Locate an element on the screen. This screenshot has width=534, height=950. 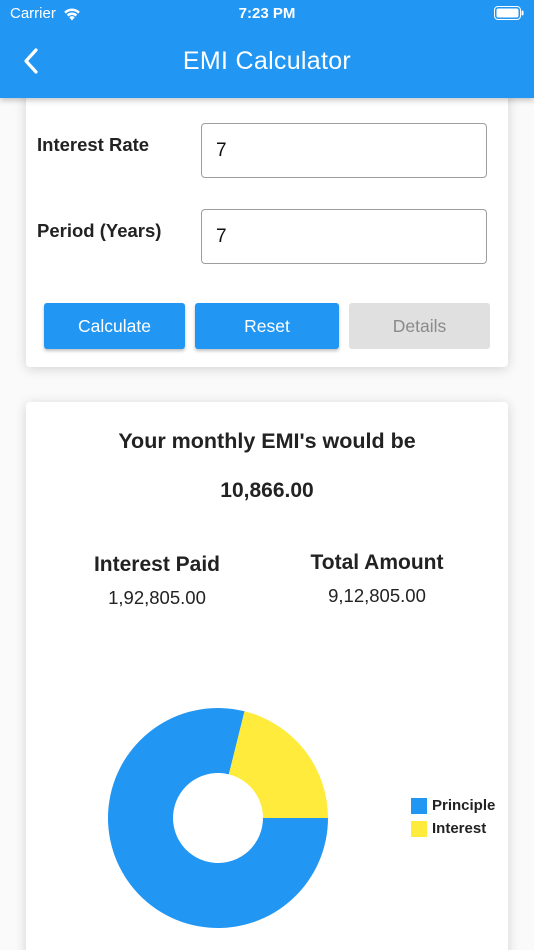
emi-heading: Your monthly EMI's would be is located at coordinates (267, 441).